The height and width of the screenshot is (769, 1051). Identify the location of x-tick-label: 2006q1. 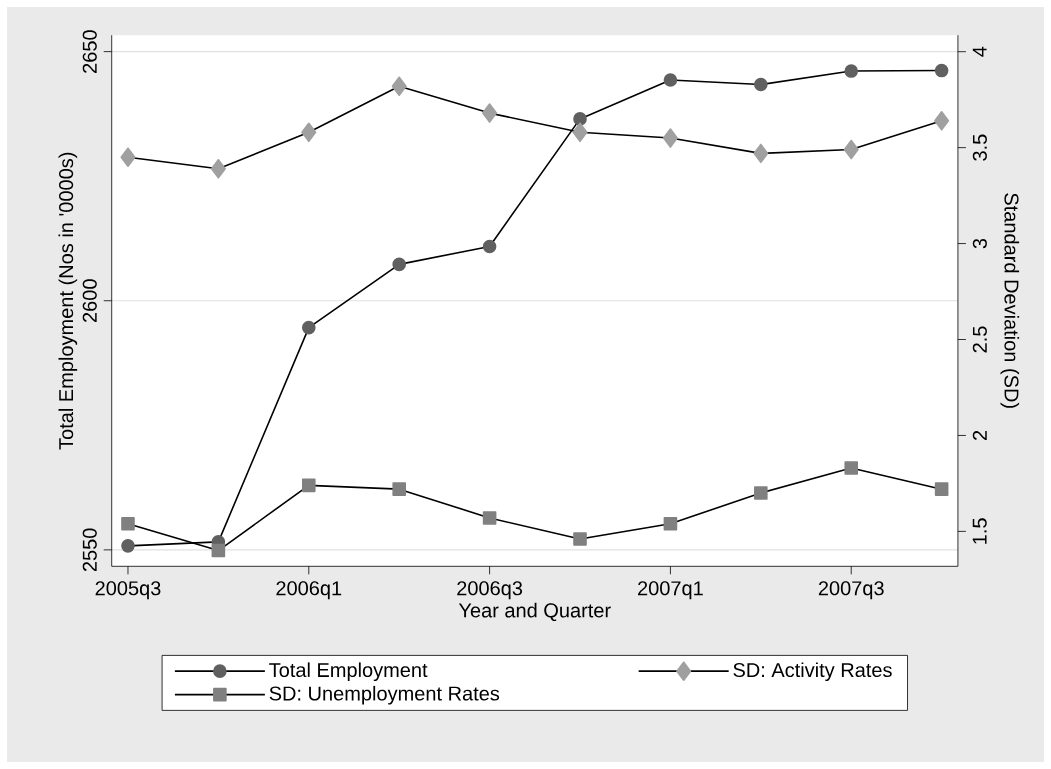
(309, 590).